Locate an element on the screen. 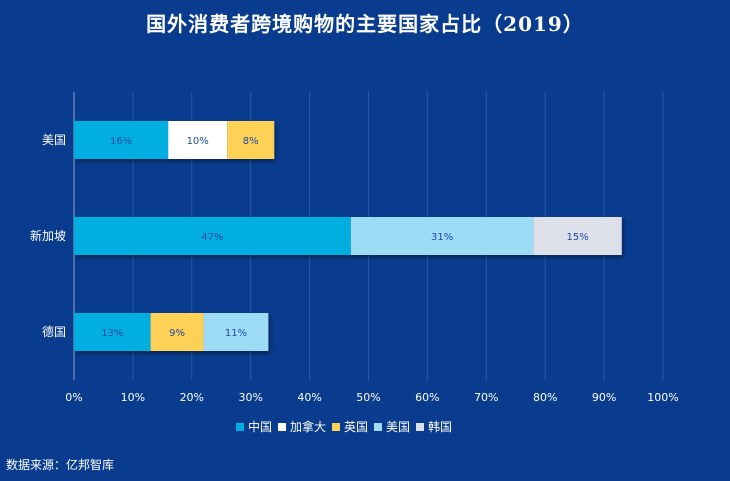 This screenshot has width=730, height=481. legend-label: 英国 is located at coordinates (356, 427).